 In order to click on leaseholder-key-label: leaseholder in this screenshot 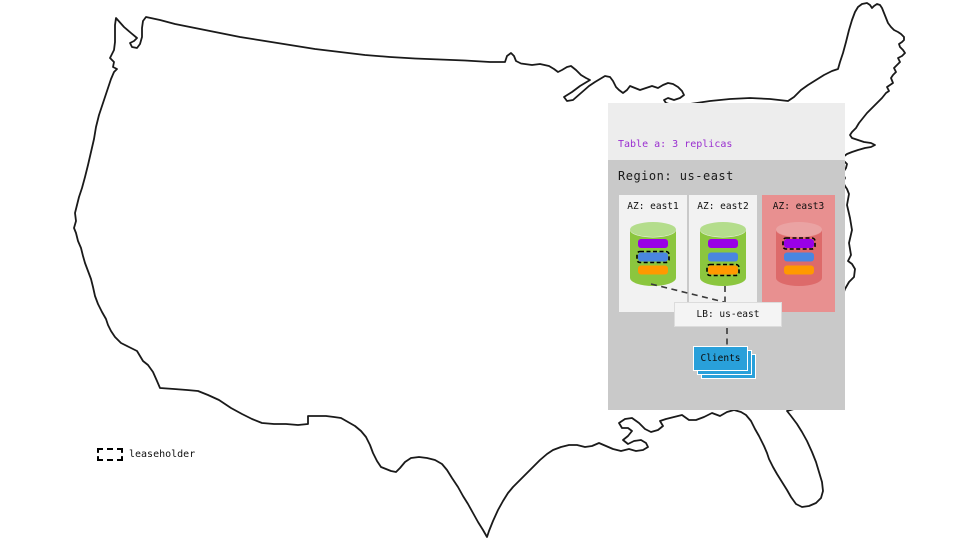, I will do `click(162, 454)`.